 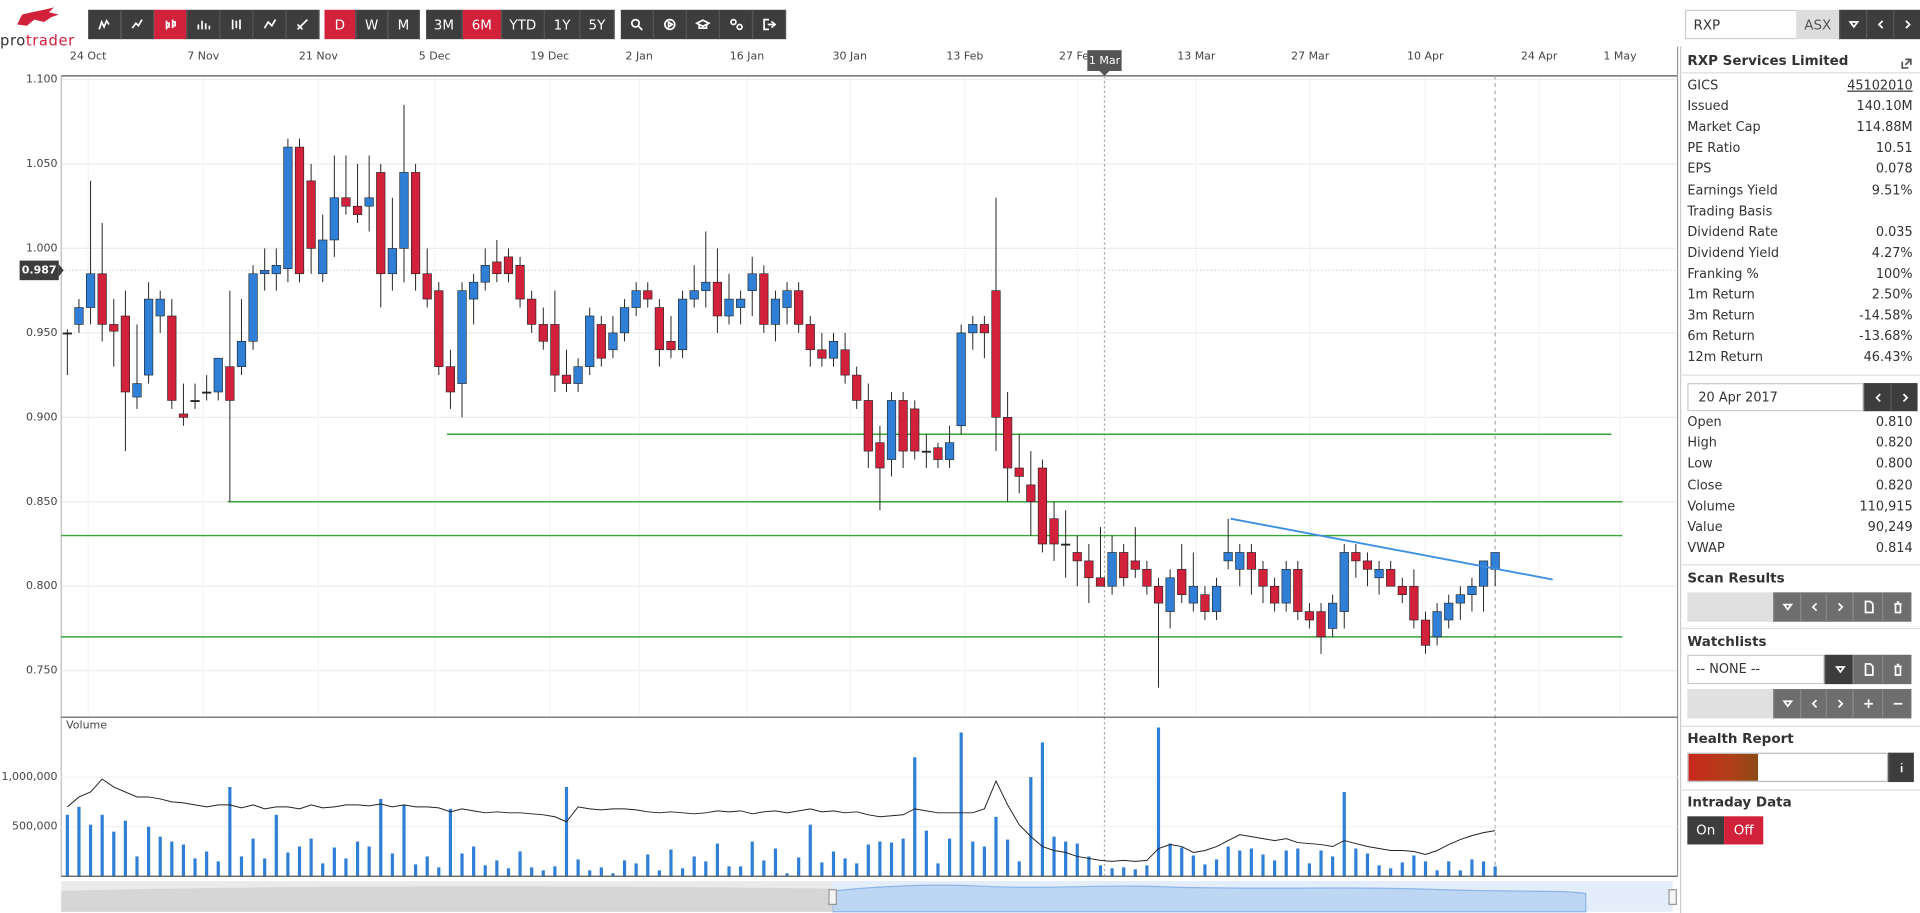 What do you see at coordinates (1721, 295) in the screenshot?
I see `info-label: 1m Return` at bounding box center [1721, 295].